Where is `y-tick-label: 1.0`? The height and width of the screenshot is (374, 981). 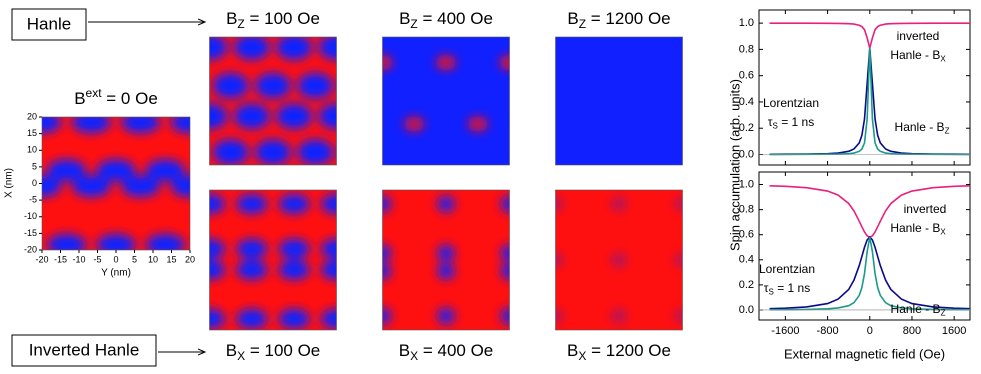
y-tick-label: 1.0 is located at coordinates (746, 184).